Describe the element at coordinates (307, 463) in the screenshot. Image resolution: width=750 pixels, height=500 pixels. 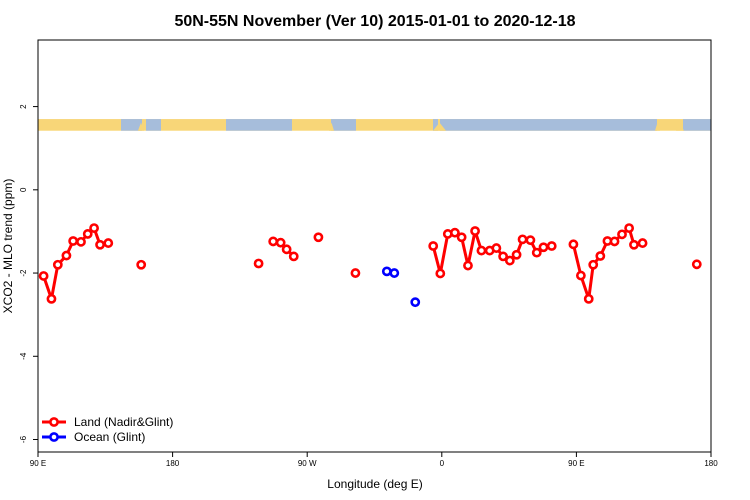
I see `x-tick-label: 90 W` at that location.